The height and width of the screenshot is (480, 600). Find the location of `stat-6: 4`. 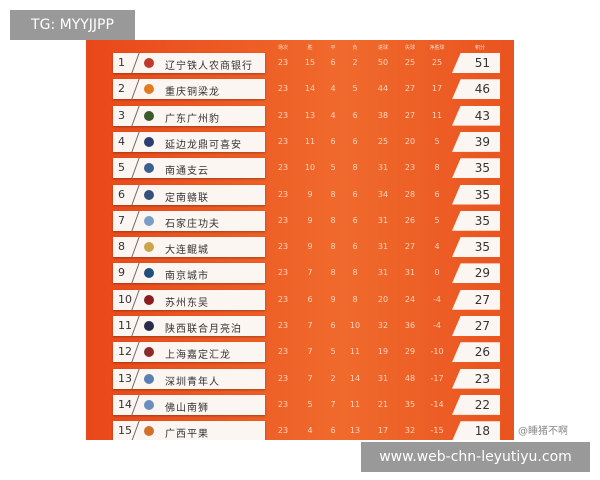

stat-6: 4 is located at coordinates (437, 247).